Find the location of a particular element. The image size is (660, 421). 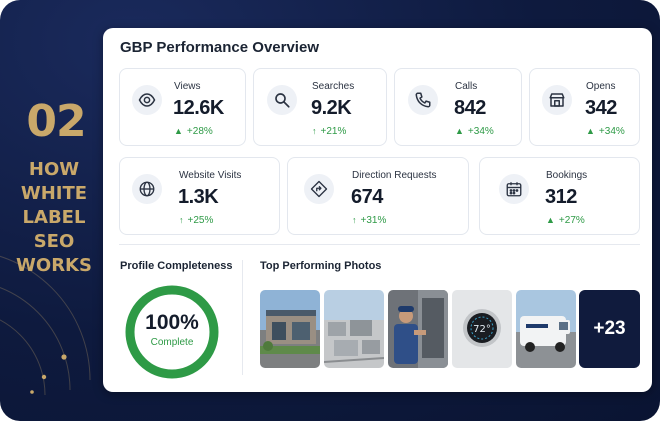

metric-label: Bookings is located at coordinates (567, 175).